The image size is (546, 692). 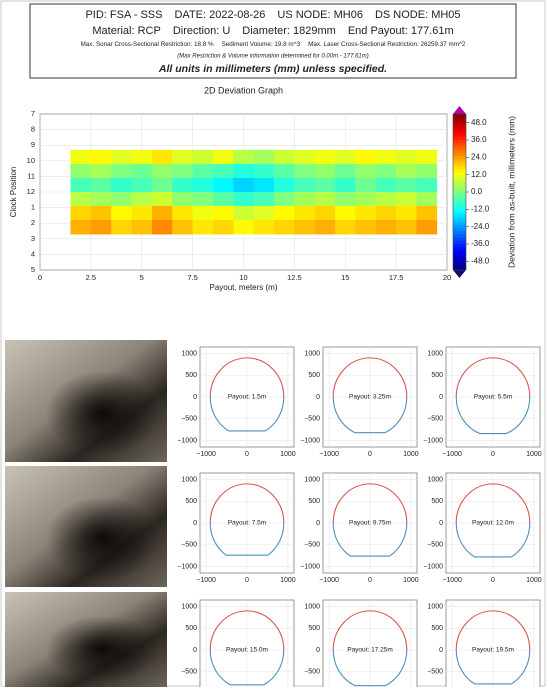 What do you see at coordinates (123, 15) in the screenshot?
I see `pid: PID: FSA - SSS` at bounding box center [123, 15].